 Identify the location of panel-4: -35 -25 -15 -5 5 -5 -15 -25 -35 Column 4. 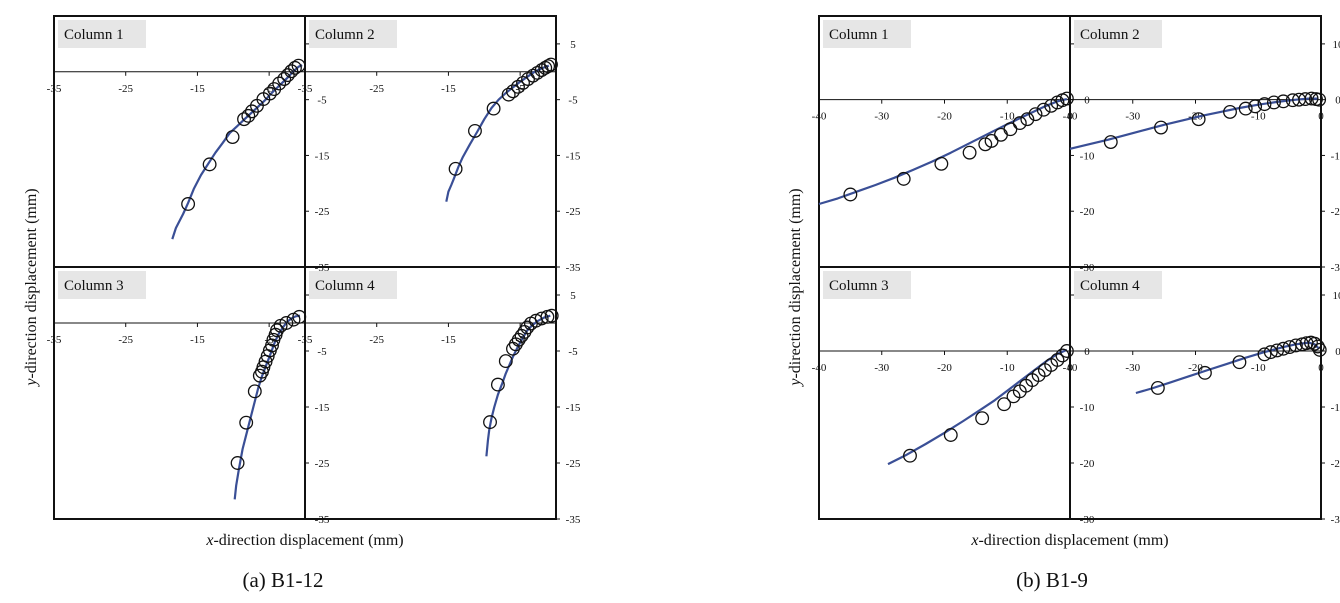
(439, 396).